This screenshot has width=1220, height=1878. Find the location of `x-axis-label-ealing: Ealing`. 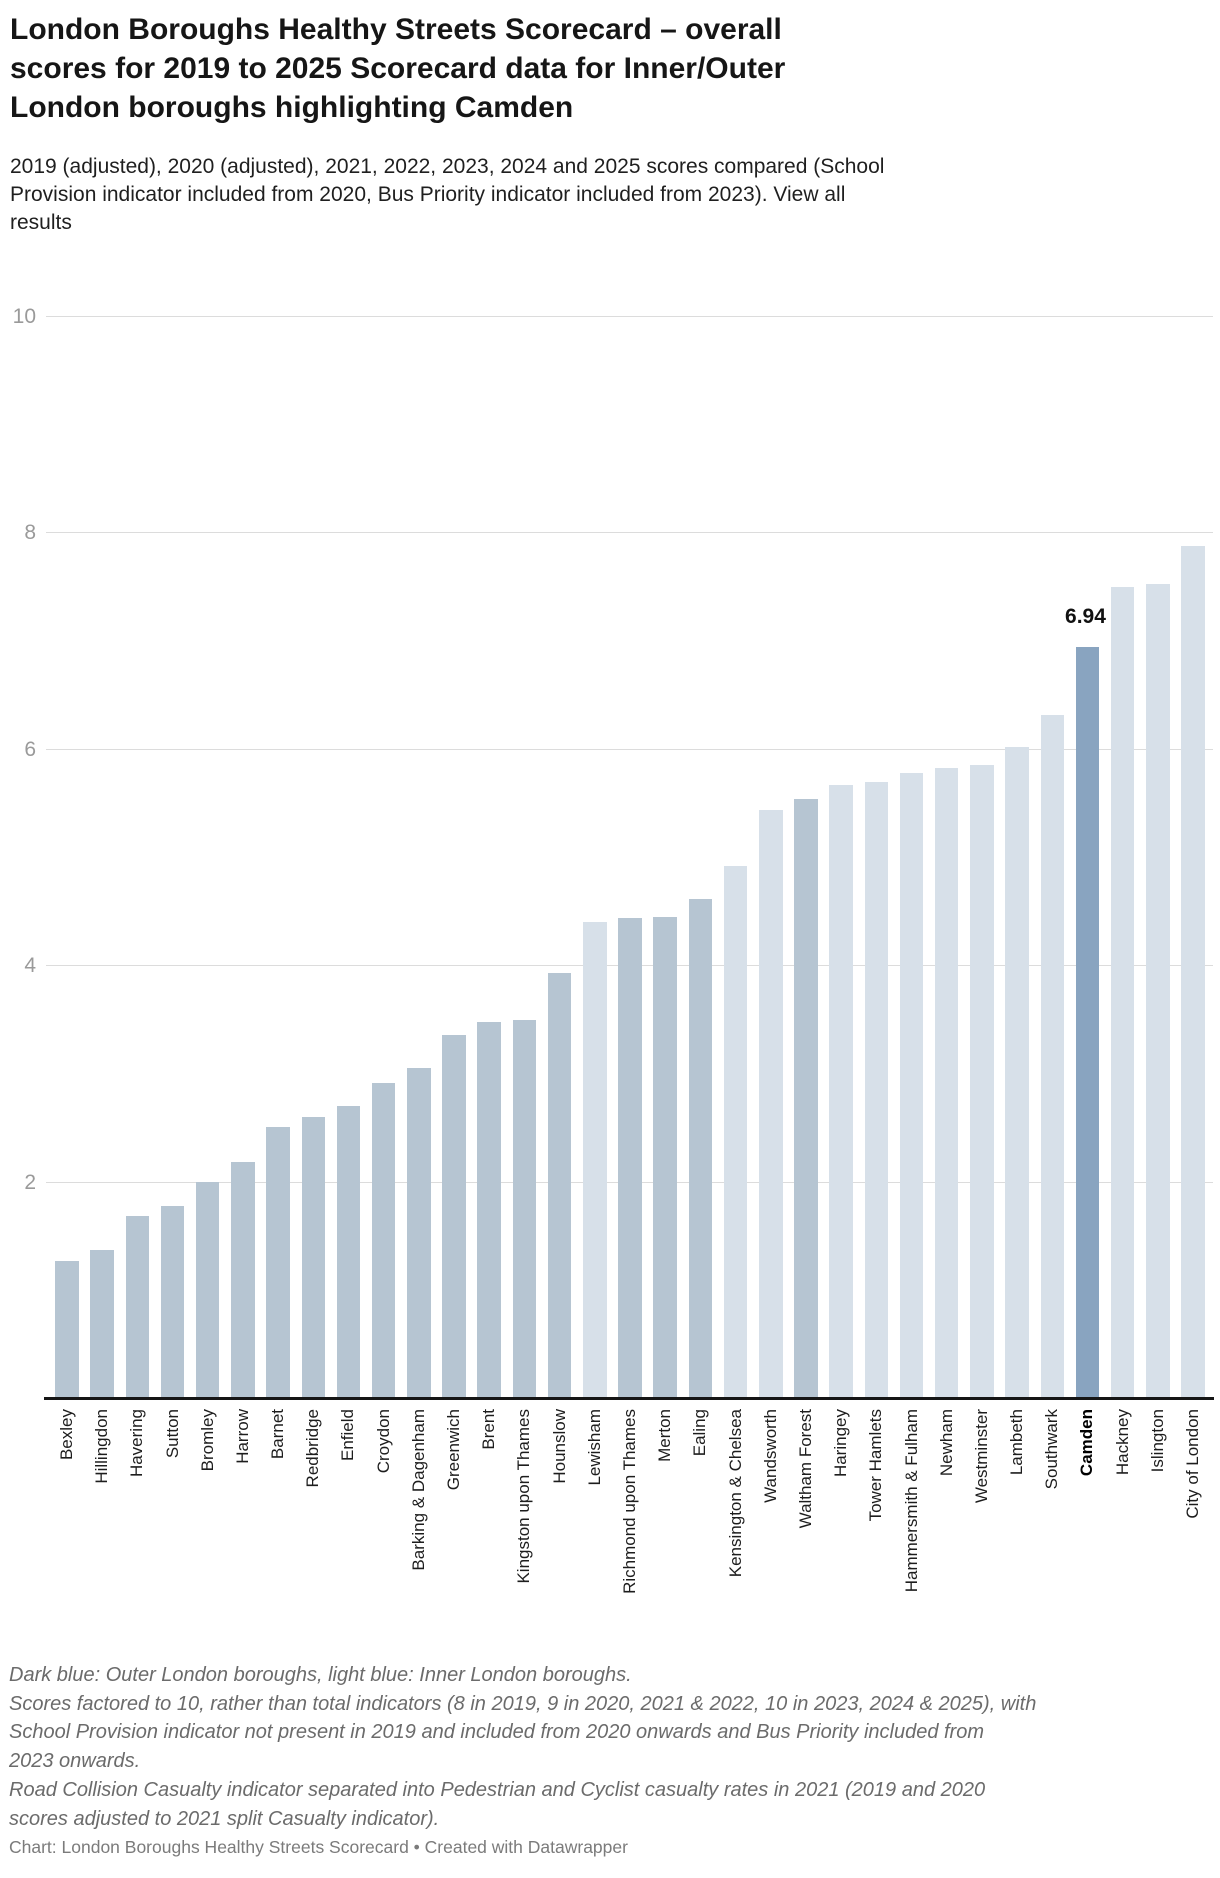

x-axis-label-ealing: Ealing is located at coordinates (700, 1433).